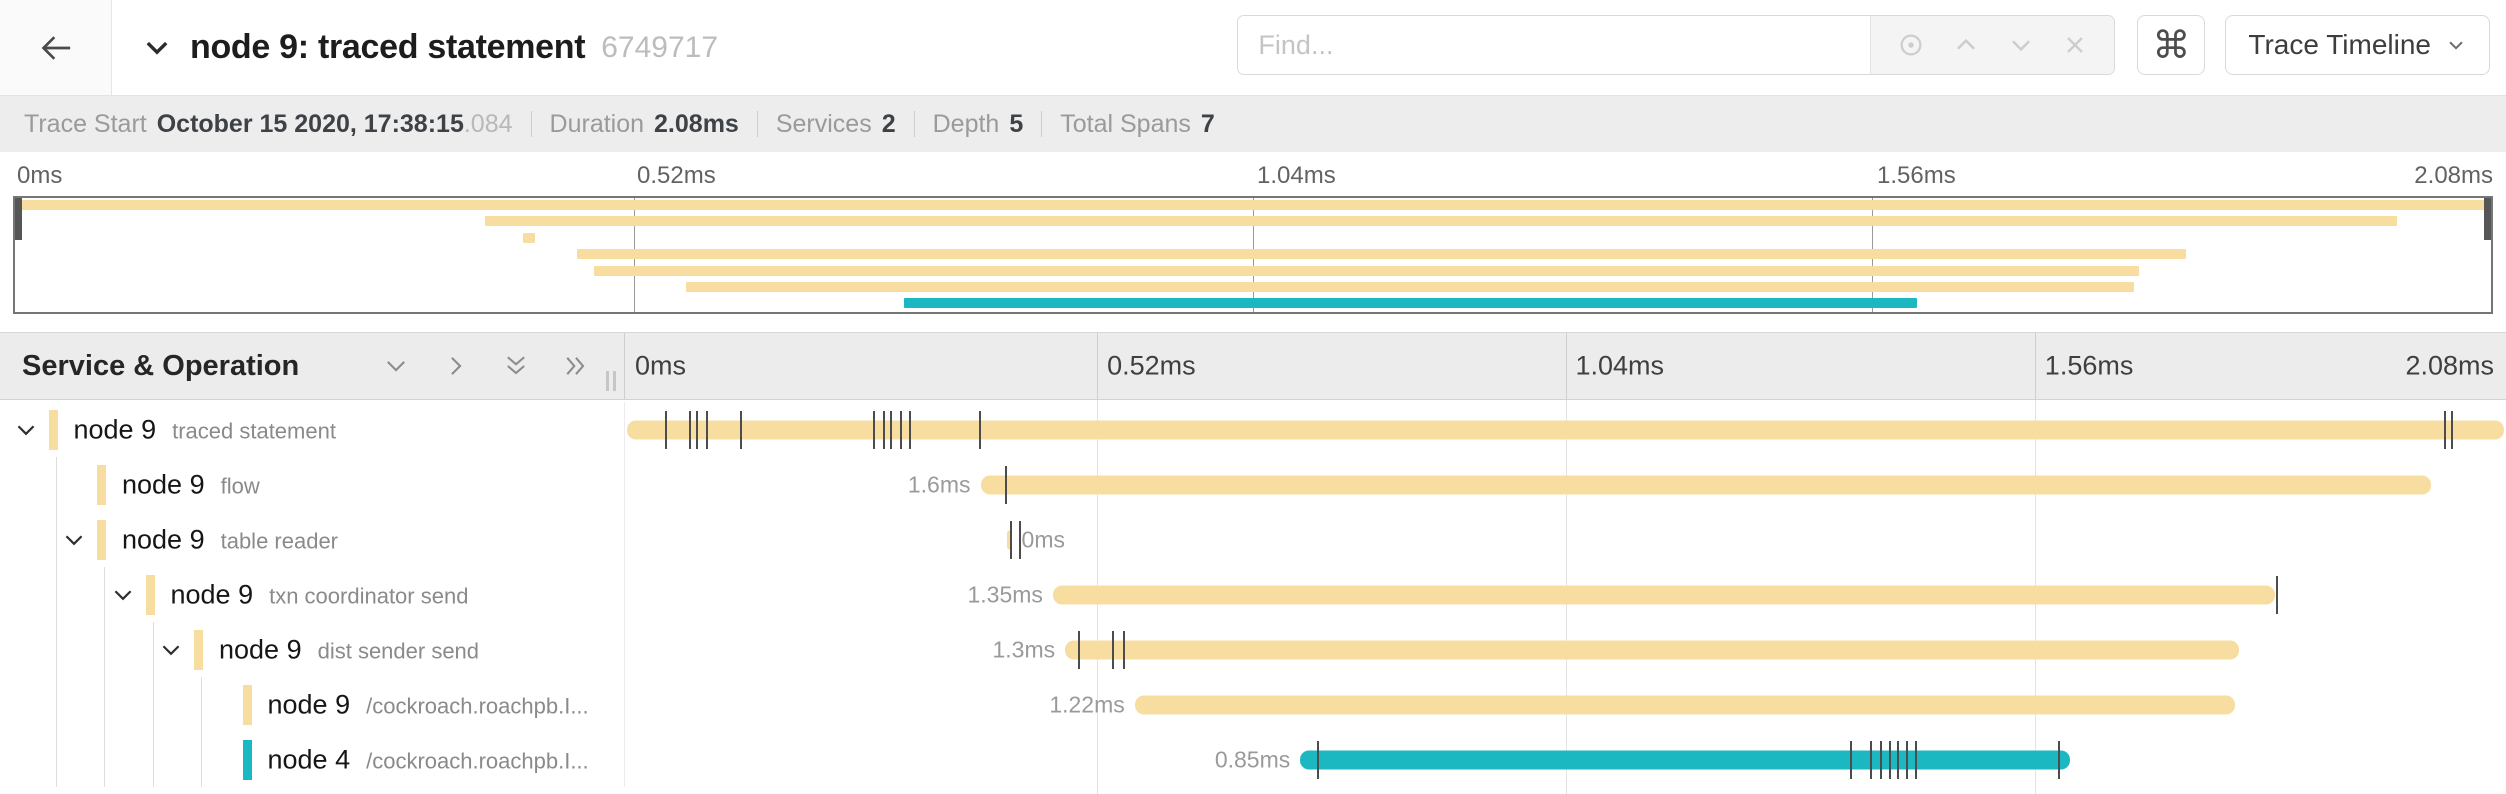 The width and height of the screenshot is (2506, 794). I want to click on span-row: node 9 txn coordinator send 1.35ms, so click(1253, 594).